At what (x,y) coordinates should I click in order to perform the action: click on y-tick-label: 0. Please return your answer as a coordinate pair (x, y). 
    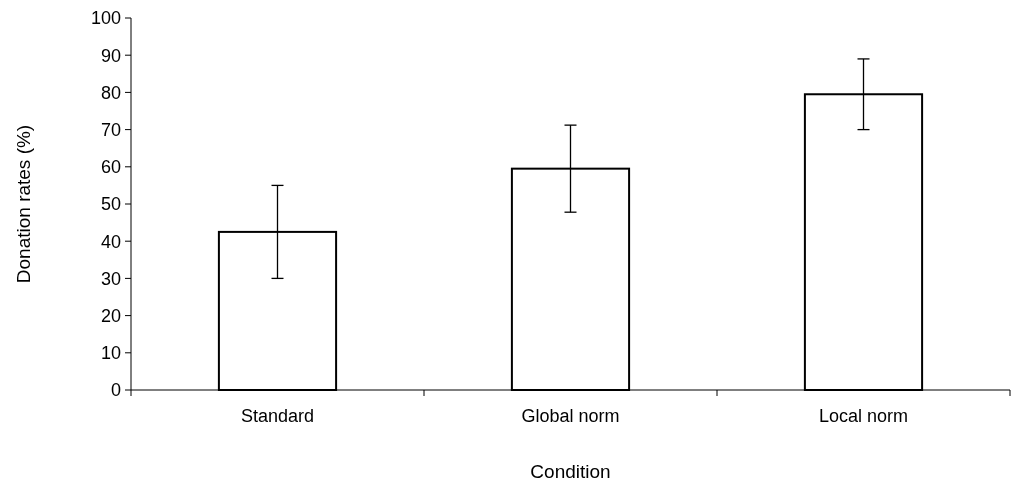
    Looking at the image, I should click on (115, 390).